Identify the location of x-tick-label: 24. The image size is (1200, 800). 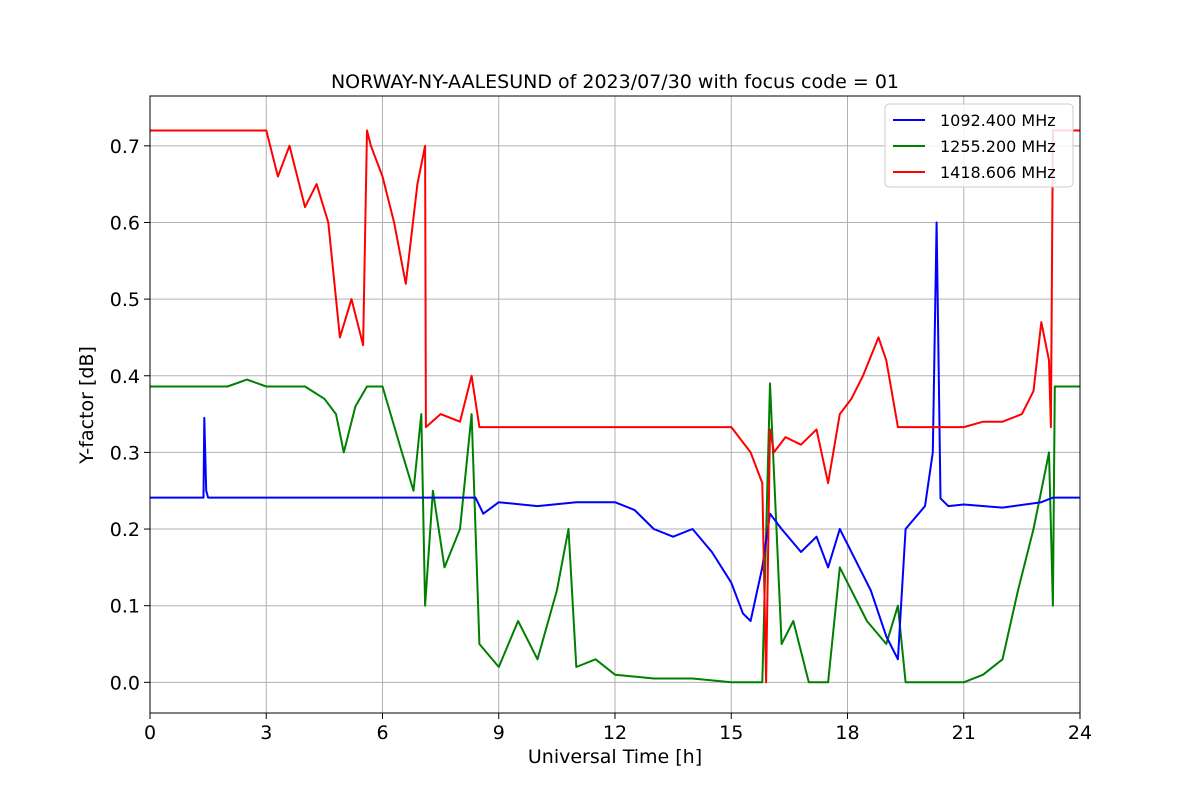
(1080, 733).